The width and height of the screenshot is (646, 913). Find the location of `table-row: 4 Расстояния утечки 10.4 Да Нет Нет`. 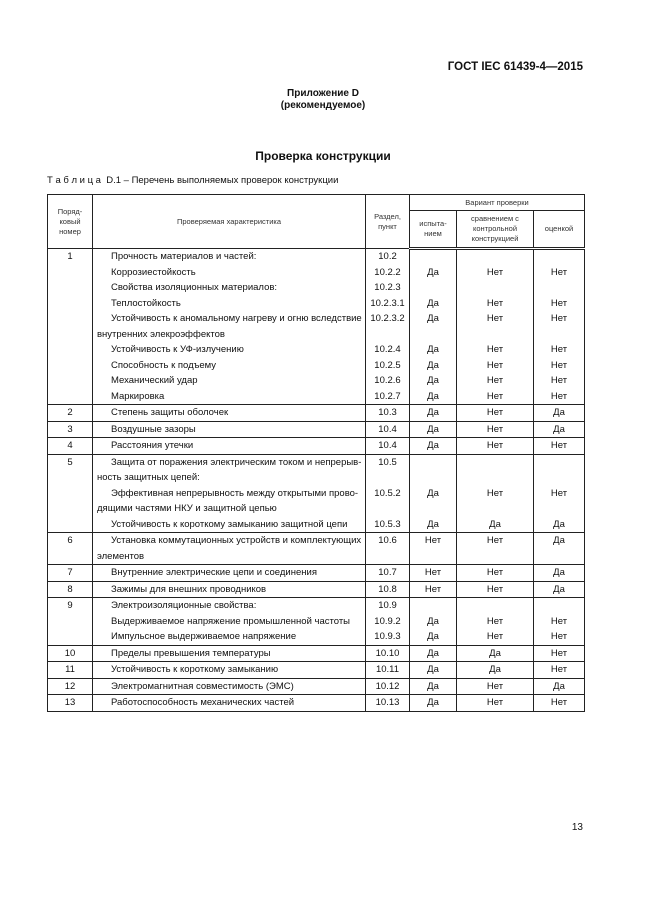

table-row: 4 Расстояния утечки 10.4 Да Нет Нет is located at coordinates (316, 445).